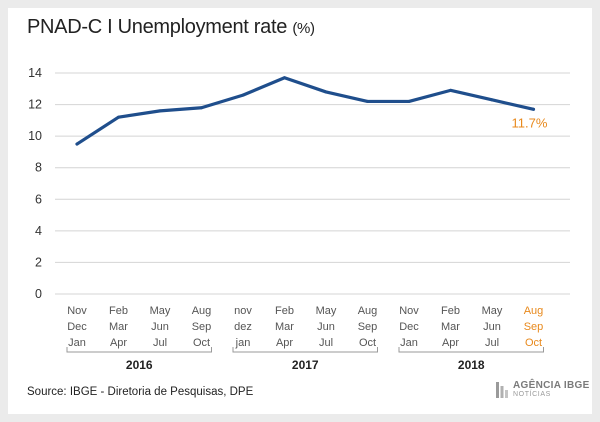  I want to click on y-tick-label: 0, so click(38, 294).